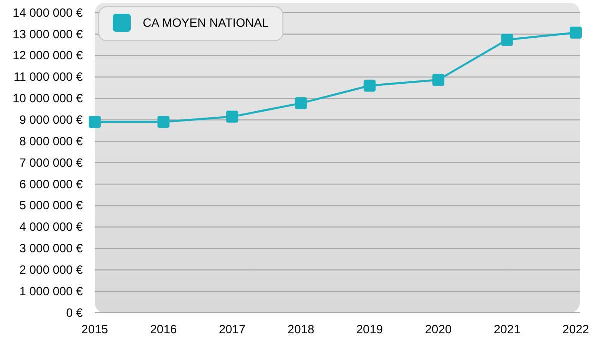  What do you see at coordinates (52, 184) in the screenshot?
I see `y-tick-label: 6 000 000 €` at bounding box center [52, 184].